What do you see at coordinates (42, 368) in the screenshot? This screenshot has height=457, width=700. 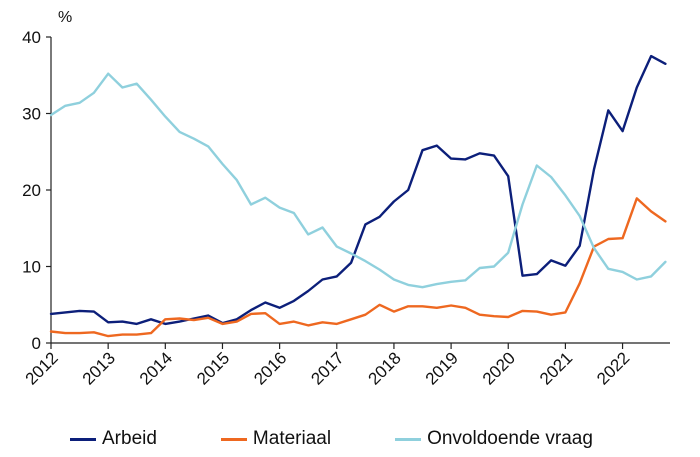 I see `x-tick-label: 2012` at bounding box center [42, 368].